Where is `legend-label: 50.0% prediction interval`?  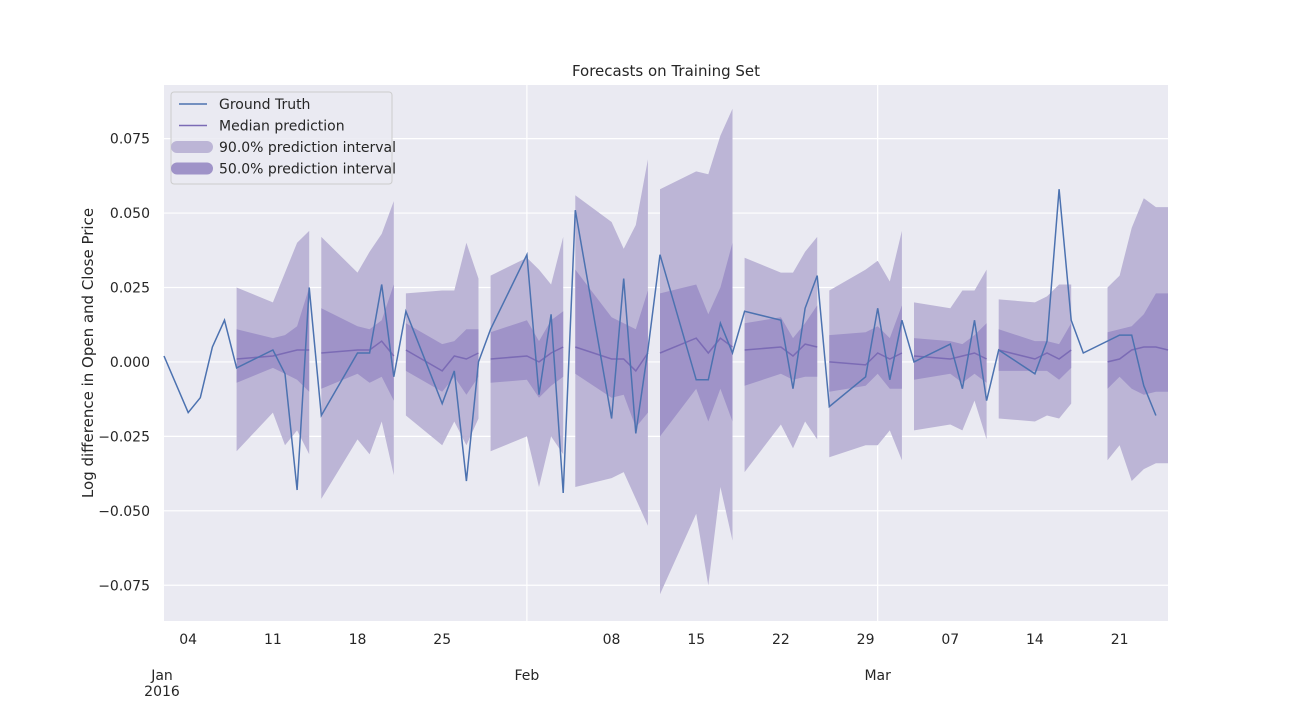
legend-label: 50.0% prediction interval is located at coordinates (307, 170).